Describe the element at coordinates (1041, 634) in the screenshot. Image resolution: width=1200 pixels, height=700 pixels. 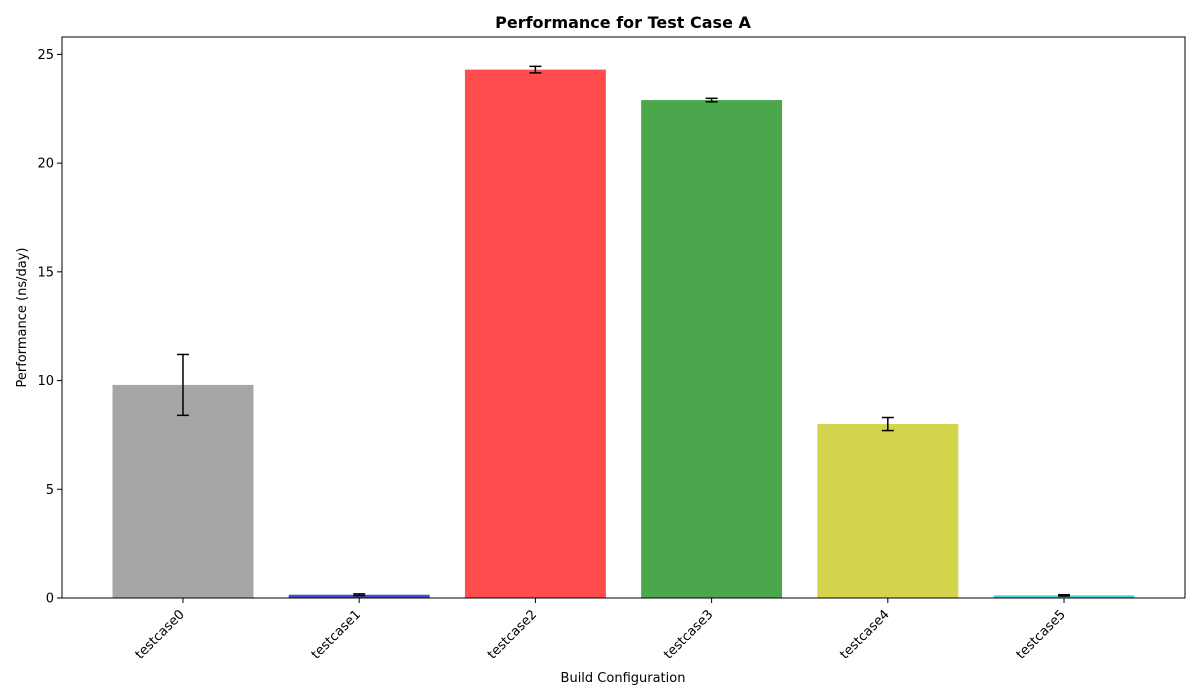
I see `x-tick-label: testcase5` at that location.